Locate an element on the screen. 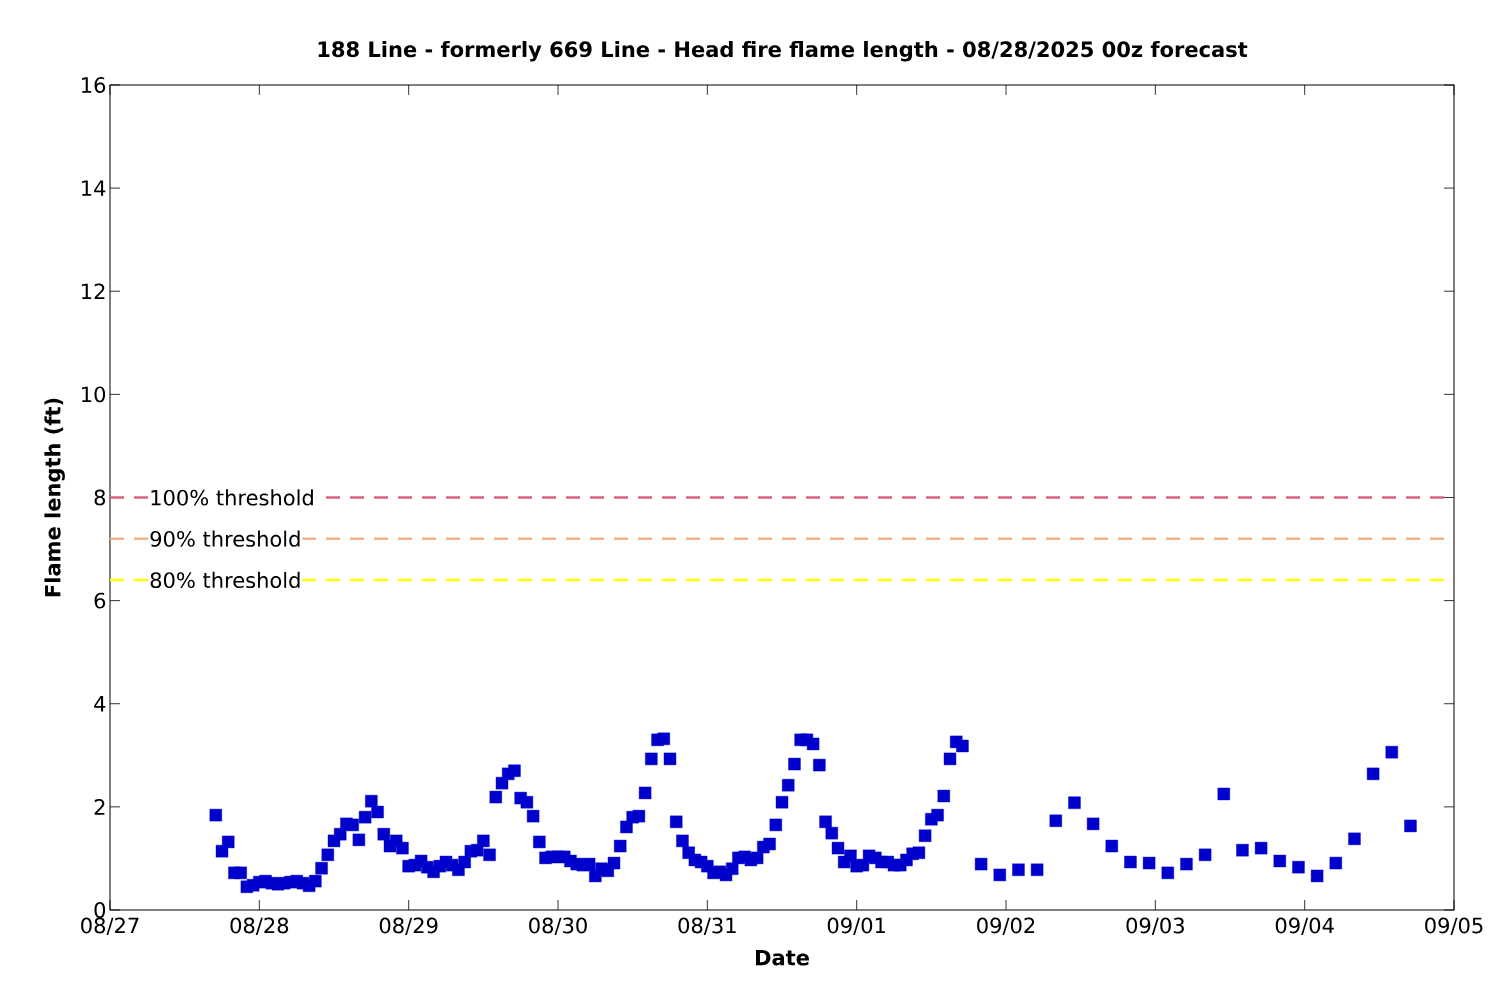 The width and height of the screenshot is (1500, 1000). x-tick-label: 09/05 is located at coordinates (1454, 926).